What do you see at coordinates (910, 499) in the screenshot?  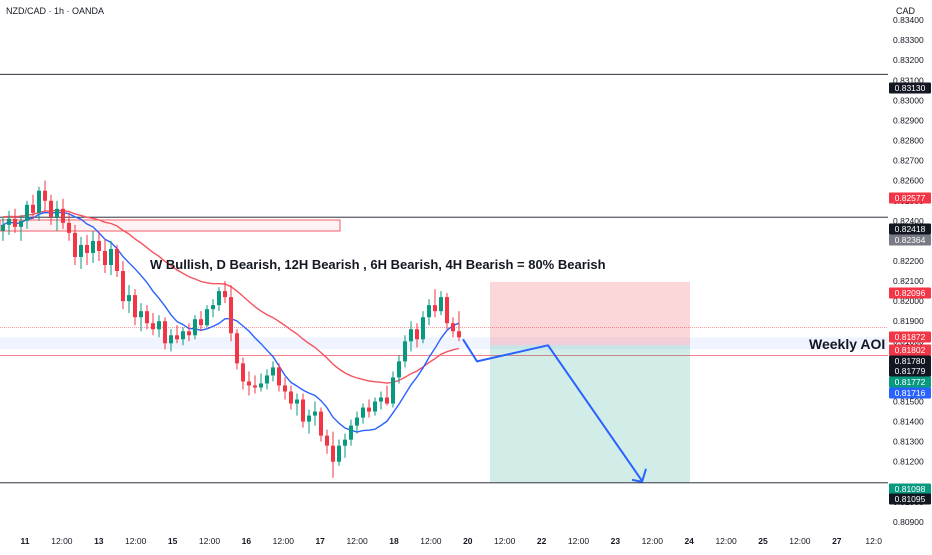 I see `price-label: 0.81095` at bounding box center [910, 499].